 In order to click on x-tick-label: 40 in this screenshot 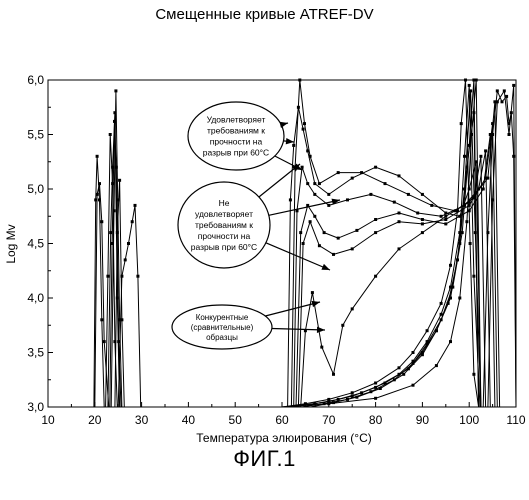, I will do `click(189, 420)`.